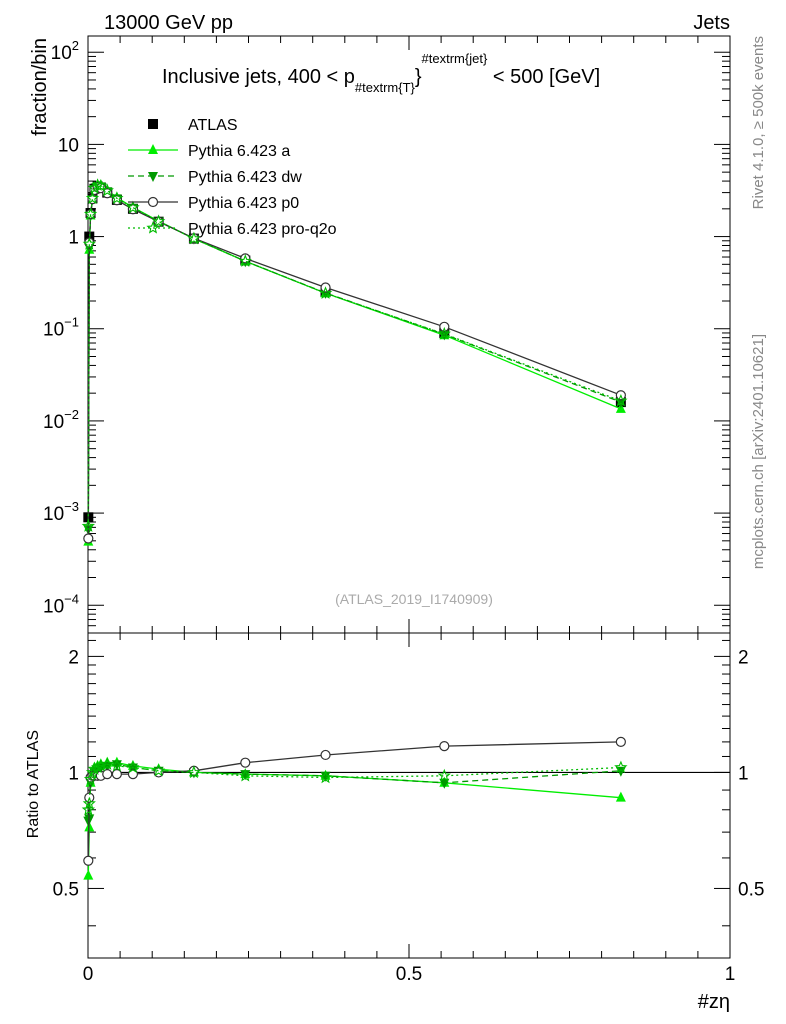 This screenshot has width=786, height=1024. What do you see at coordinates (239, 151) in the screenshot?
I see `legend-label-pythia_a: Pythia 6.423 a` at bounding box center [239, 151].